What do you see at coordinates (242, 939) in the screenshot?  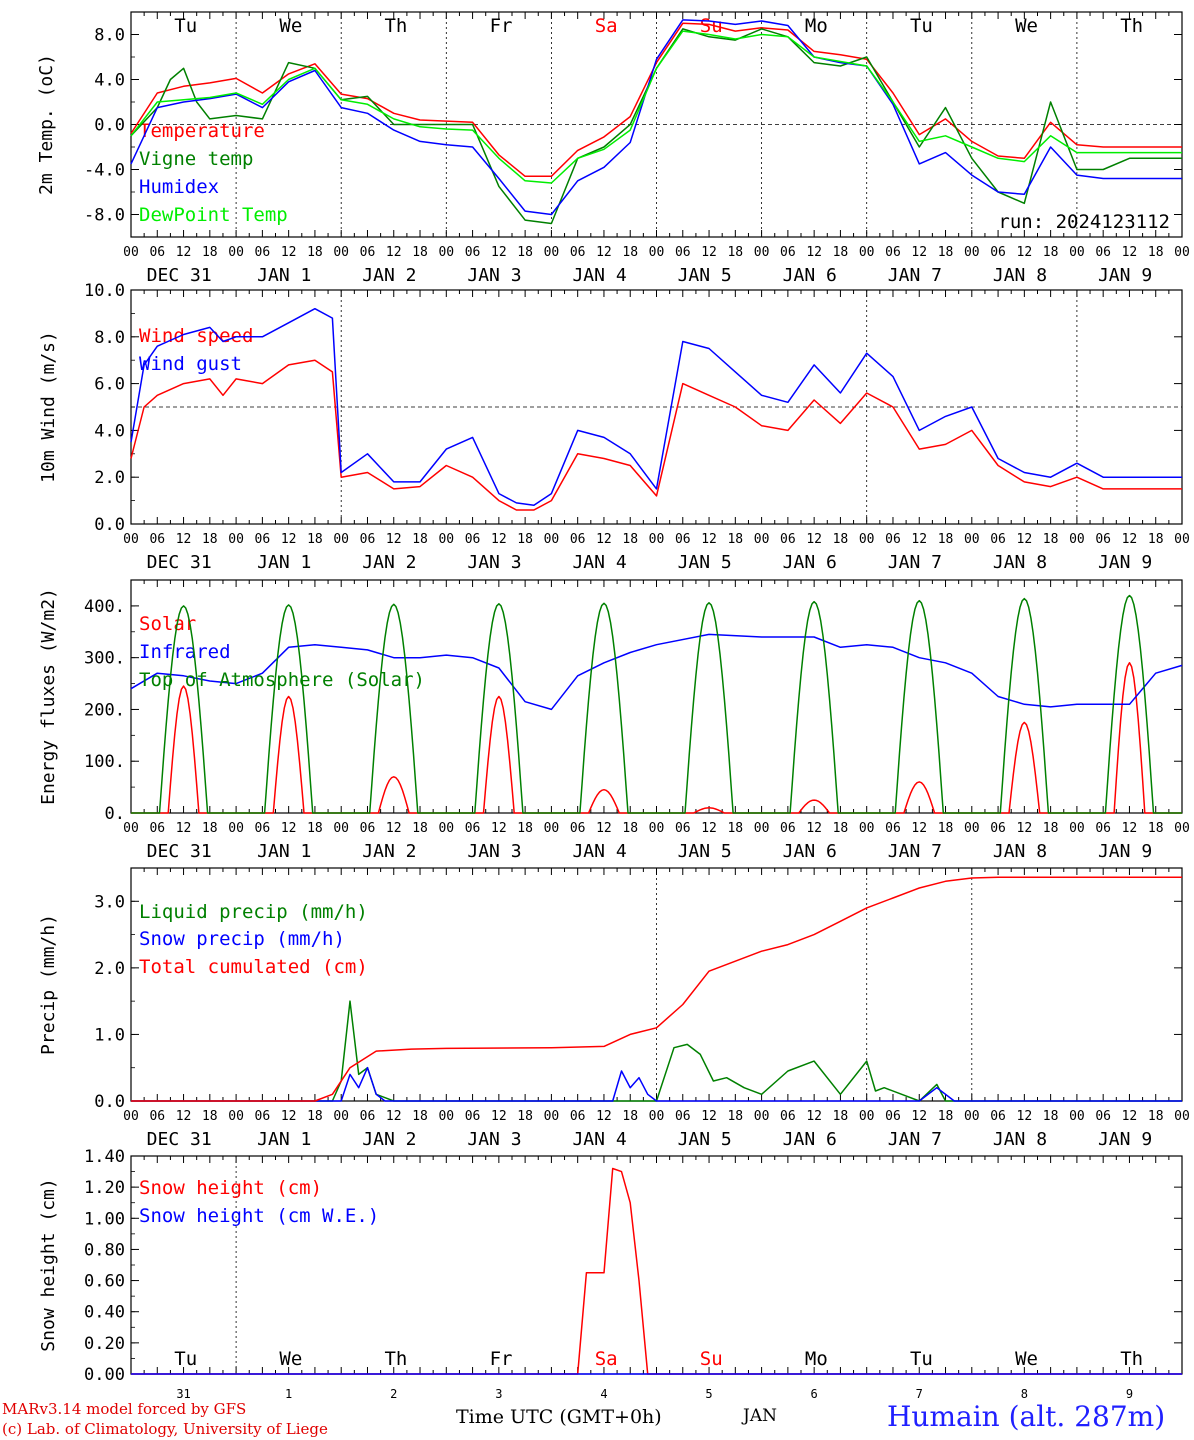 I see `legend-entry: Snow precip (mm/h)` at bounding box center [242, 939].